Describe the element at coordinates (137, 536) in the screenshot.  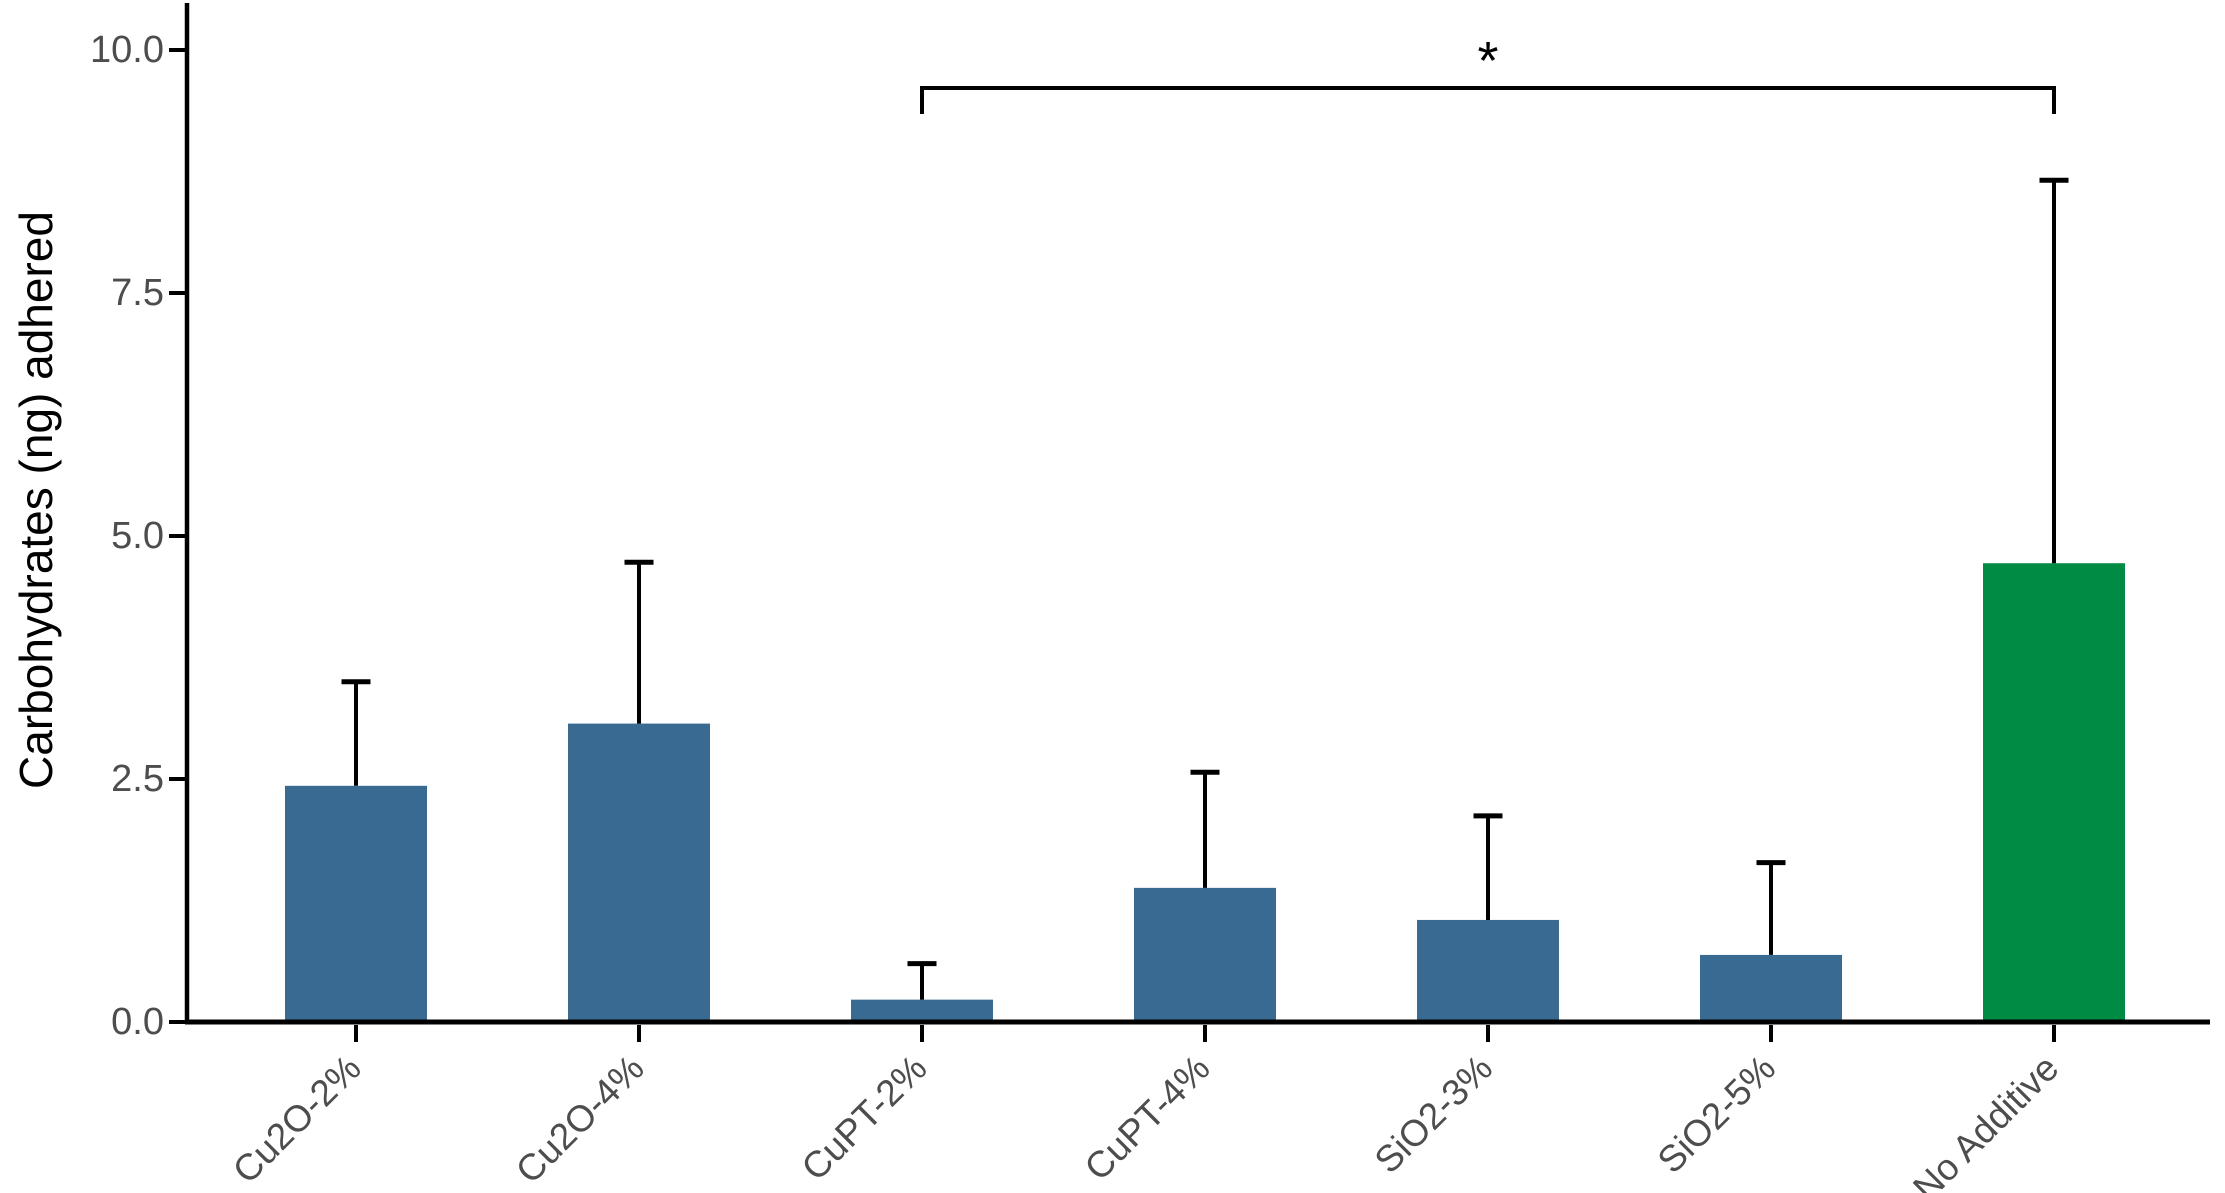
I see `y-tick-label-5.0: 5.0` at that location.